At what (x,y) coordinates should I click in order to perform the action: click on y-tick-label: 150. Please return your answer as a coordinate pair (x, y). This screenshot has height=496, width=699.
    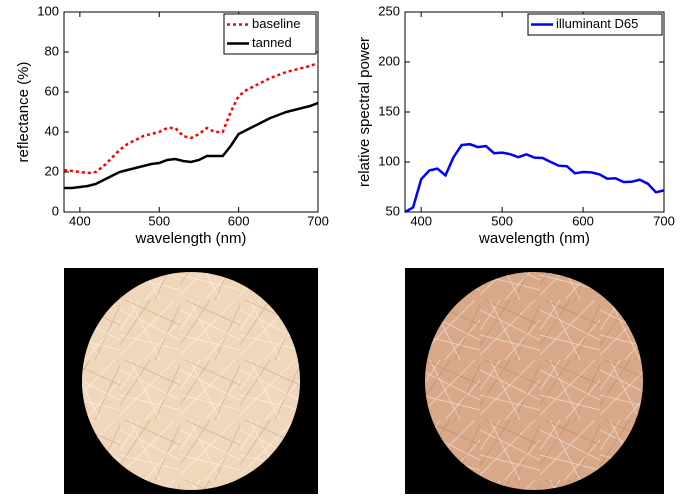
    Looking at the image, I should click on (389, 110).